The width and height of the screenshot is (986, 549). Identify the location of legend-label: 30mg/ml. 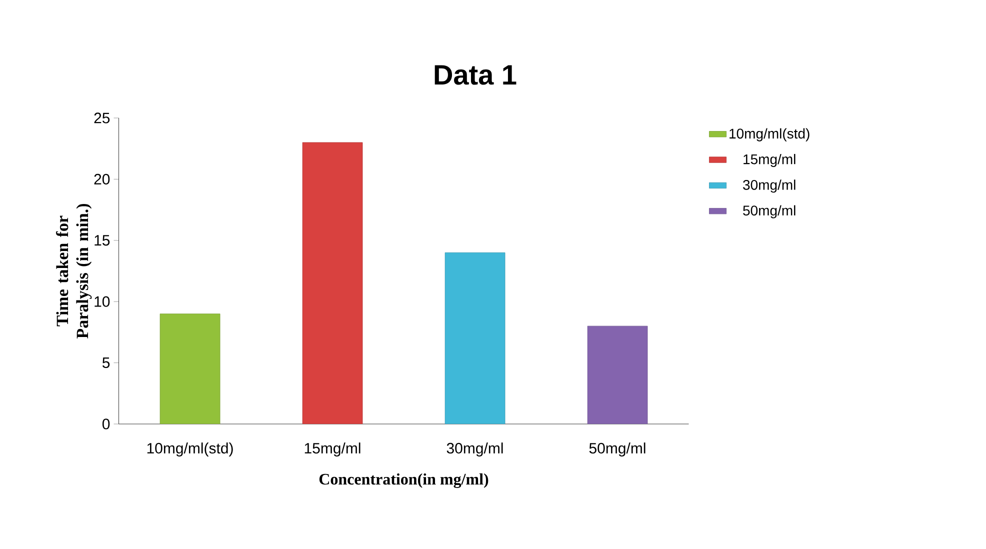
(769, 186).